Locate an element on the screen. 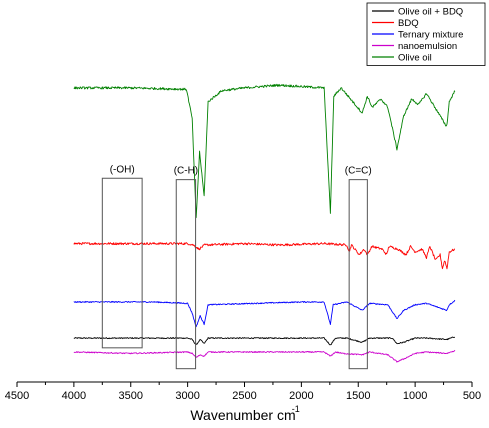  annotation-label-0: (-OH) is located at coordinates (122, 169).